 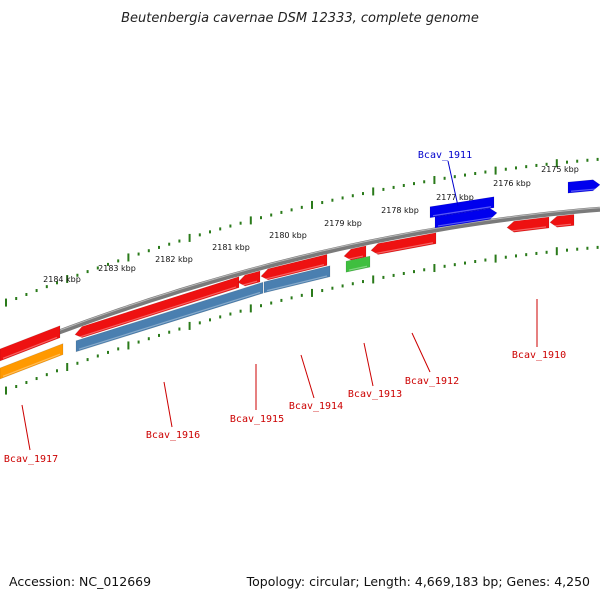 What do you see at coordinates (583, 186) in the screenshot?
I see `gene-forward-edge` at bounding box center [583, 186].